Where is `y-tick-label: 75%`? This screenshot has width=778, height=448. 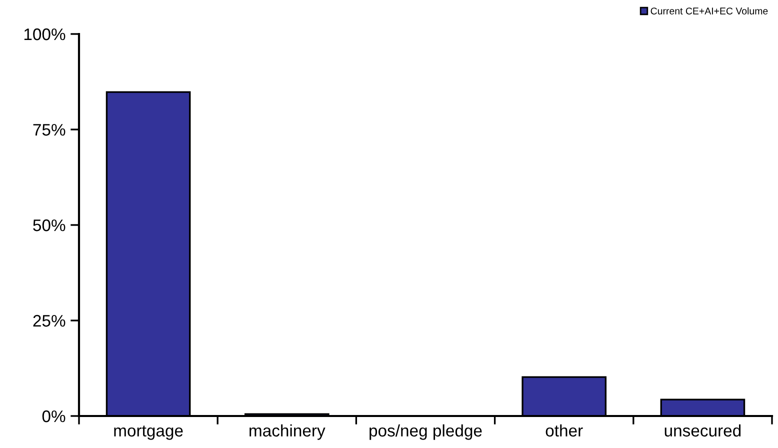
y-tick-label: 75% is located at coordinates (49, 130).